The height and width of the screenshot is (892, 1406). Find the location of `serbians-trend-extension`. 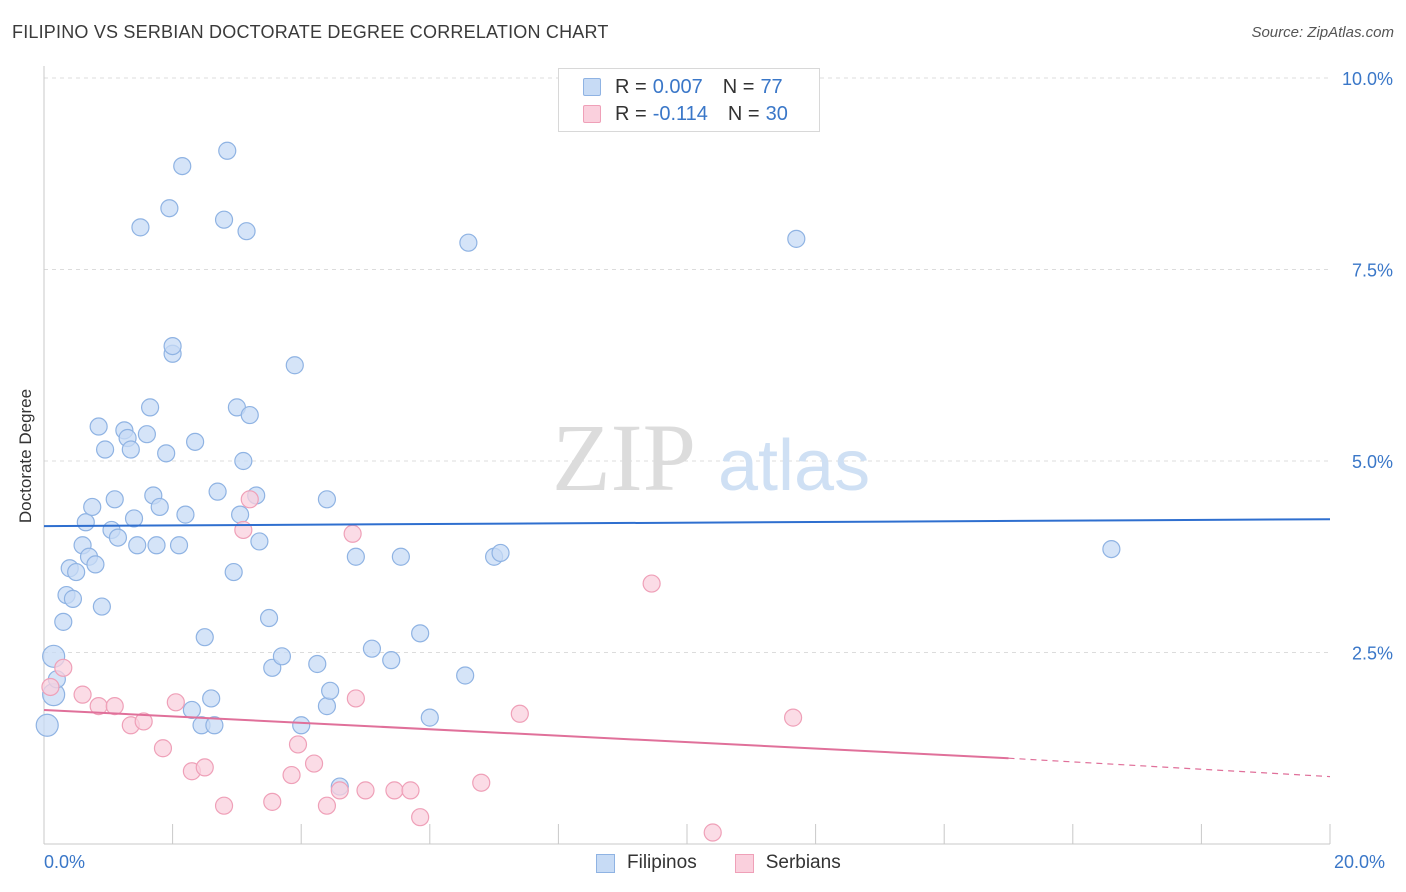

serbians-trend-extension is located at coordinates (1169, 767).